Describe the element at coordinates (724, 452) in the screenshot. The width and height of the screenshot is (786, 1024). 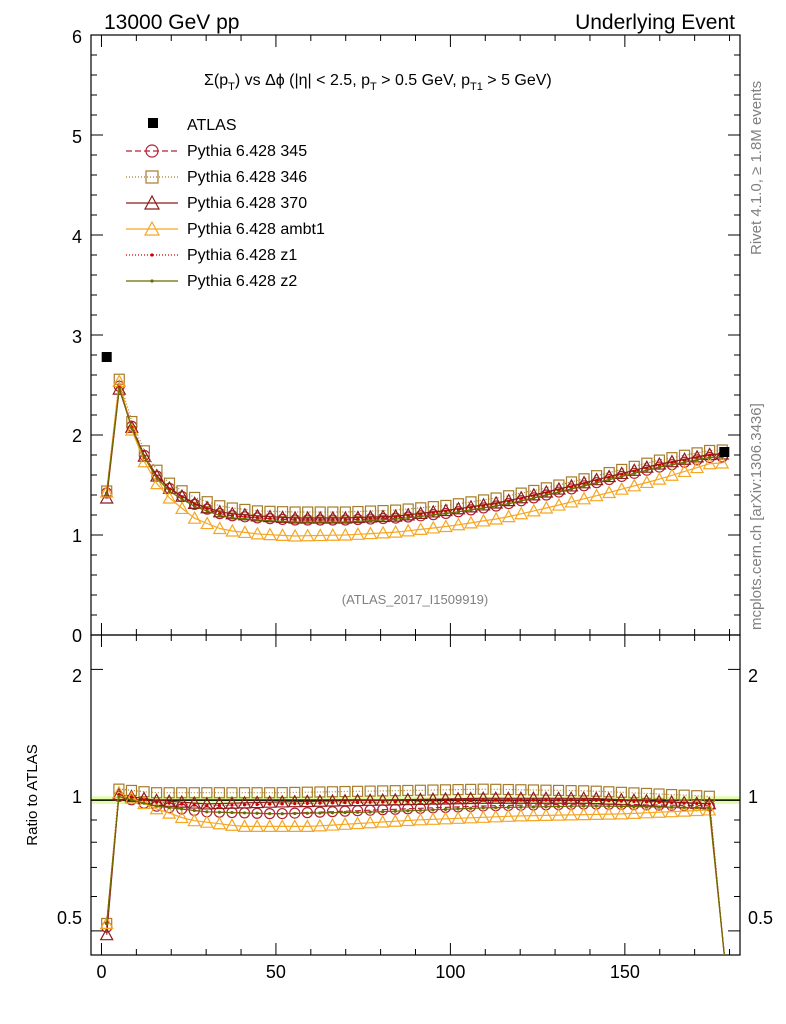
I see `atlas-data-point` at that location.